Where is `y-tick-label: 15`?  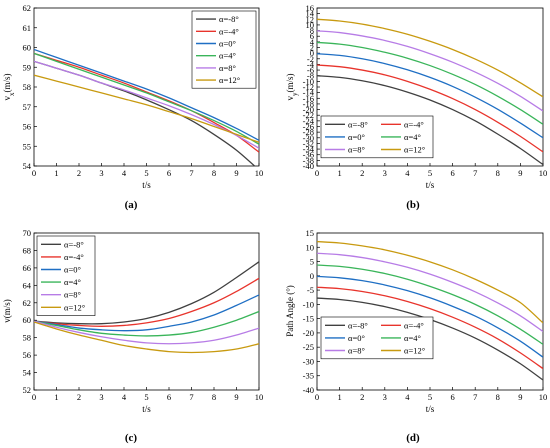
y-tick-label: 15 is located at coordinates (310, 233).